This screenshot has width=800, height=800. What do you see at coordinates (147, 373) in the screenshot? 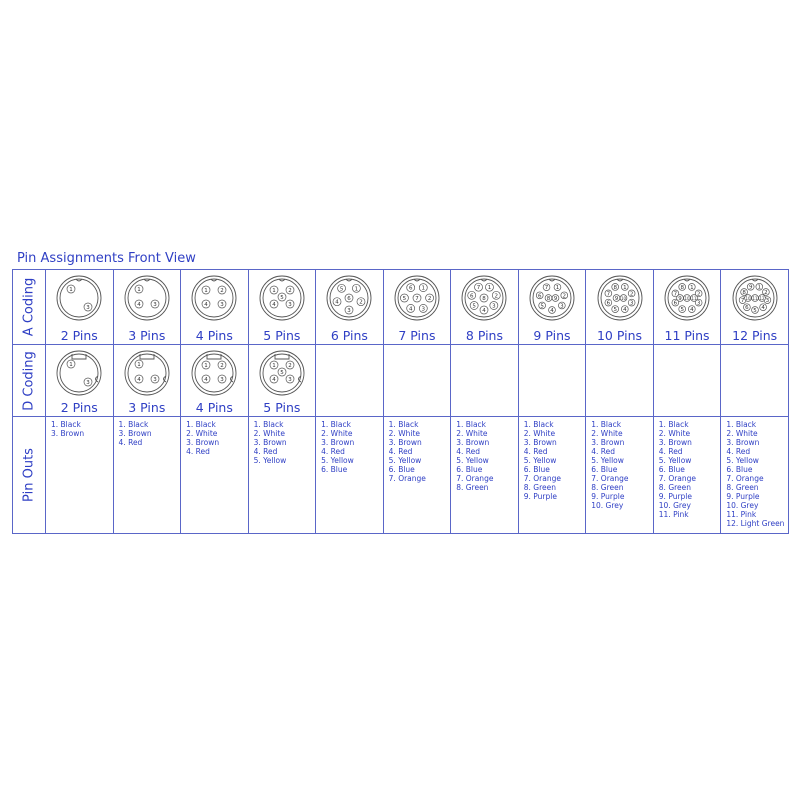
I see `connector-diagram: 1 4 3` at bounding box center [147, 373].